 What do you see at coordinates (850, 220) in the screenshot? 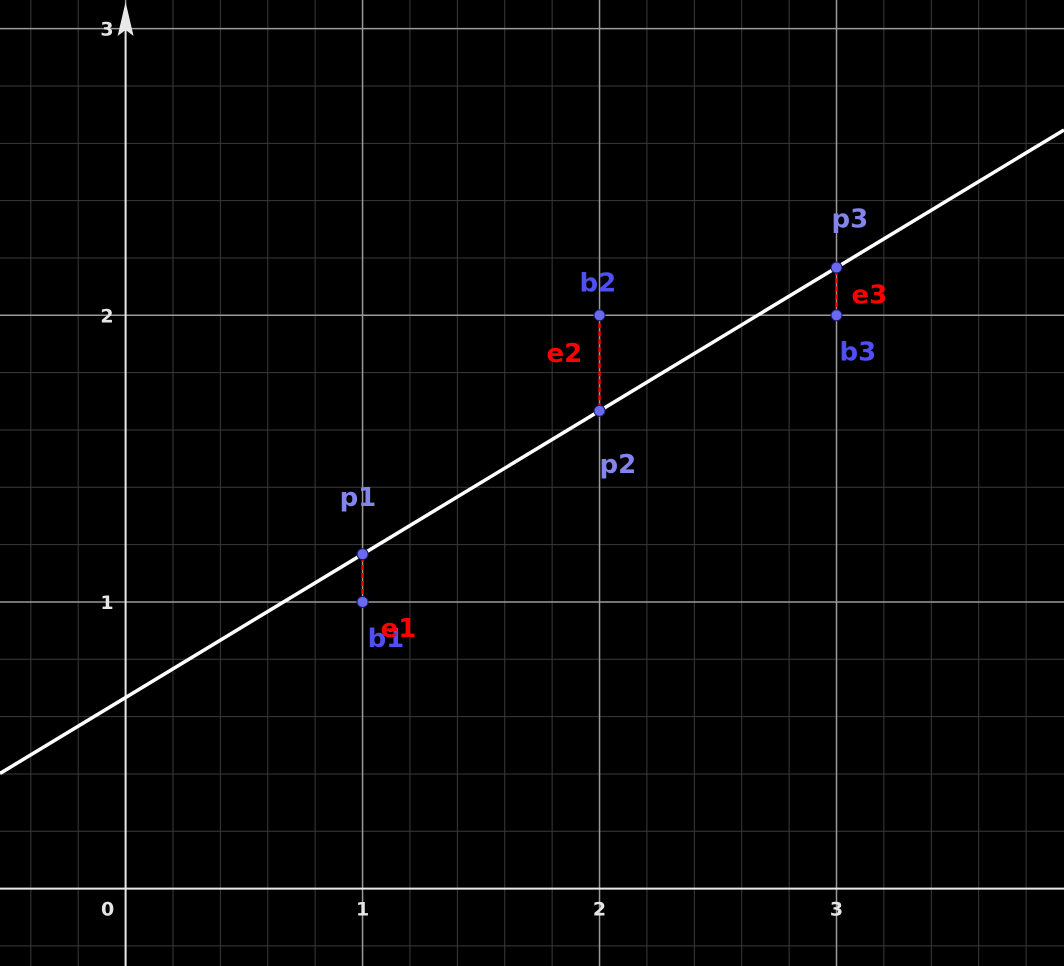
I see `label-p3: p3` at bounding box center [850, 220].